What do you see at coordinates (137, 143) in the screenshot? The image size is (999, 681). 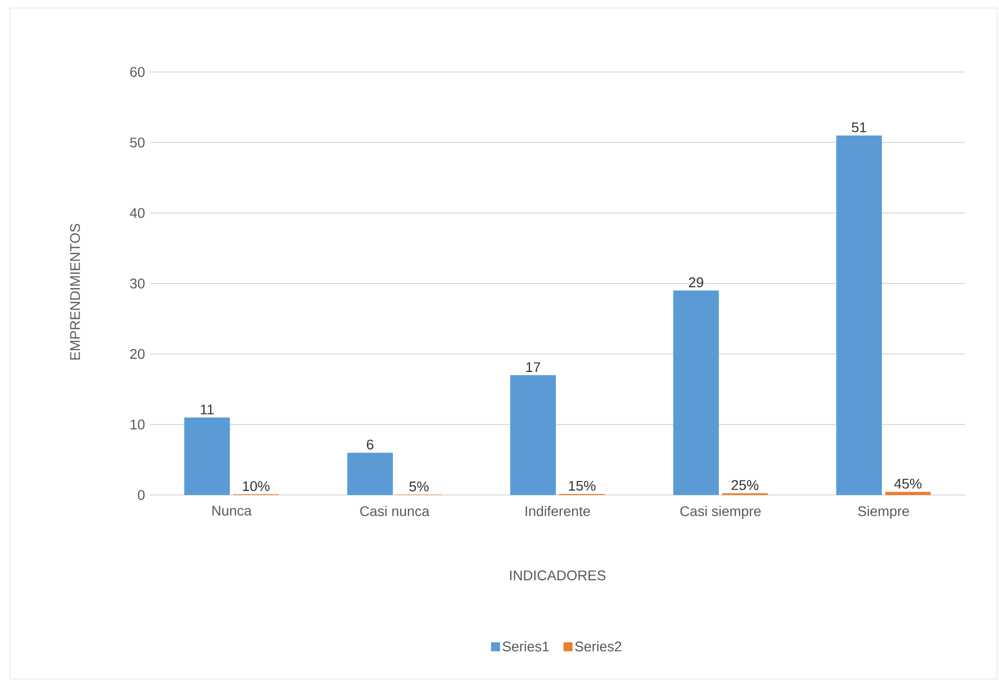 I see `y-tick-label: 50` at bounding box center [137, 143].